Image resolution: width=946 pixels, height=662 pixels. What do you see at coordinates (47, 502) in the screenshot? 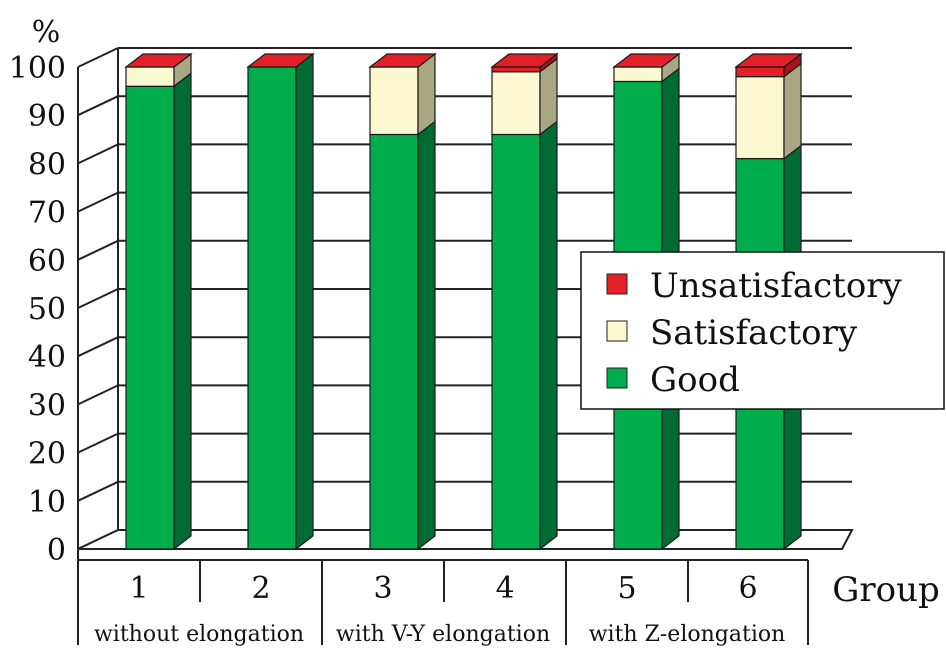
I see `y-tick-label: 10` at bounding box center [47, 502].